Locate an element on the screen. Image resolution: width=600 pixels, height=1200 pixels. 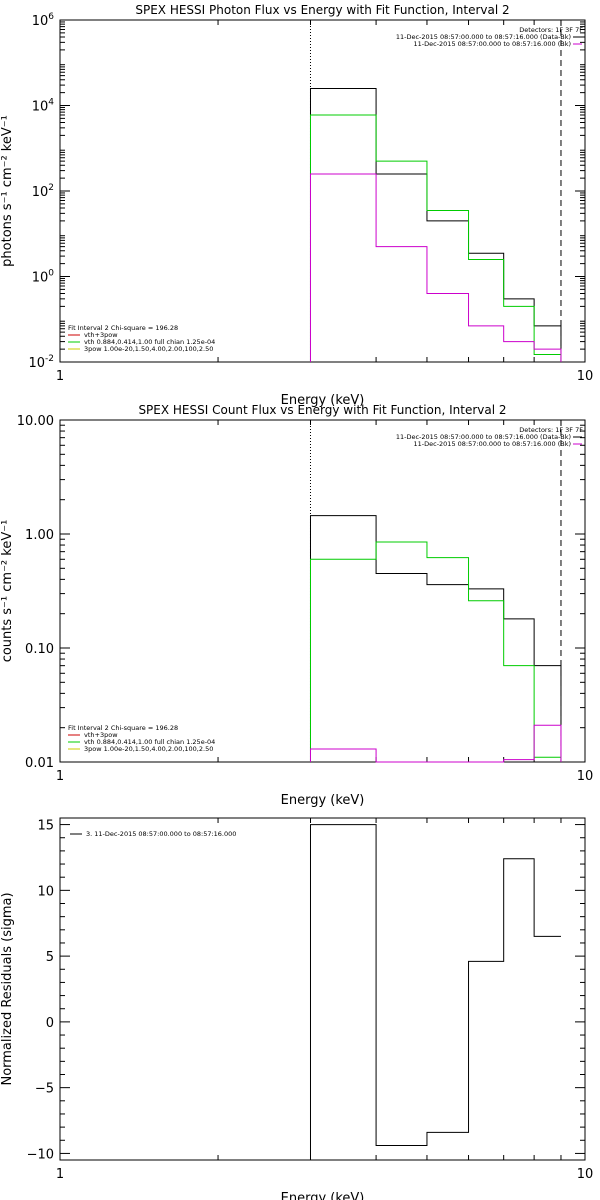
y-axis-label: counts s⁻¹ cm⁻² keV⁻¹ is located at coordinates (7, 591).